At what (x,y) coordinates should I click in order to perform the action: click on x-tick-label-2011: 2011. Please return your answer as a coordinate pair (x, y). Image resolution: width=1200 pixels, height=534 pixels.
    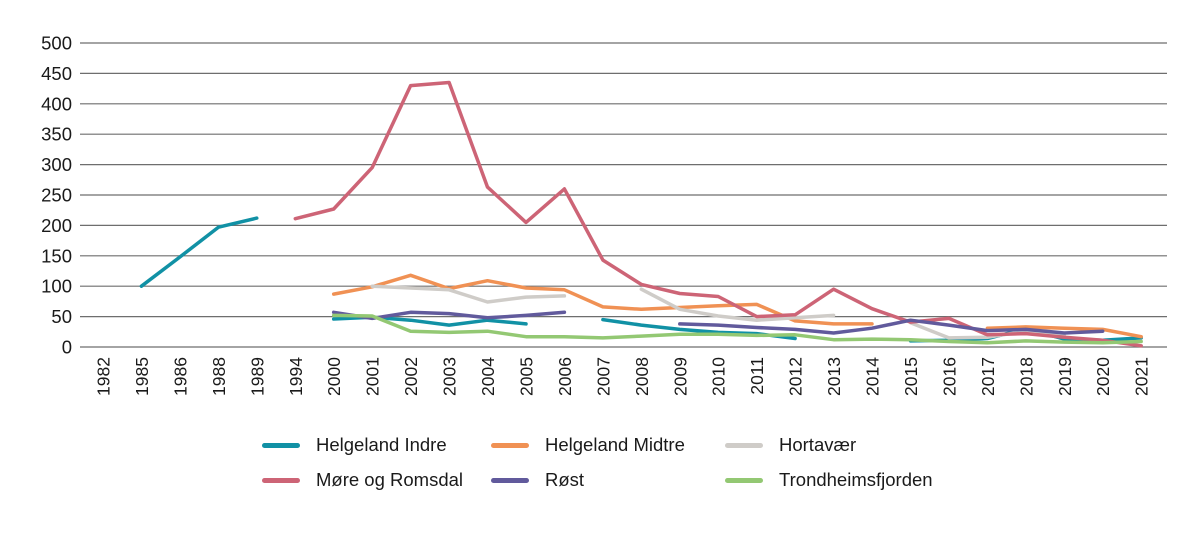
    Looking at the image, I should click on (757, 376).